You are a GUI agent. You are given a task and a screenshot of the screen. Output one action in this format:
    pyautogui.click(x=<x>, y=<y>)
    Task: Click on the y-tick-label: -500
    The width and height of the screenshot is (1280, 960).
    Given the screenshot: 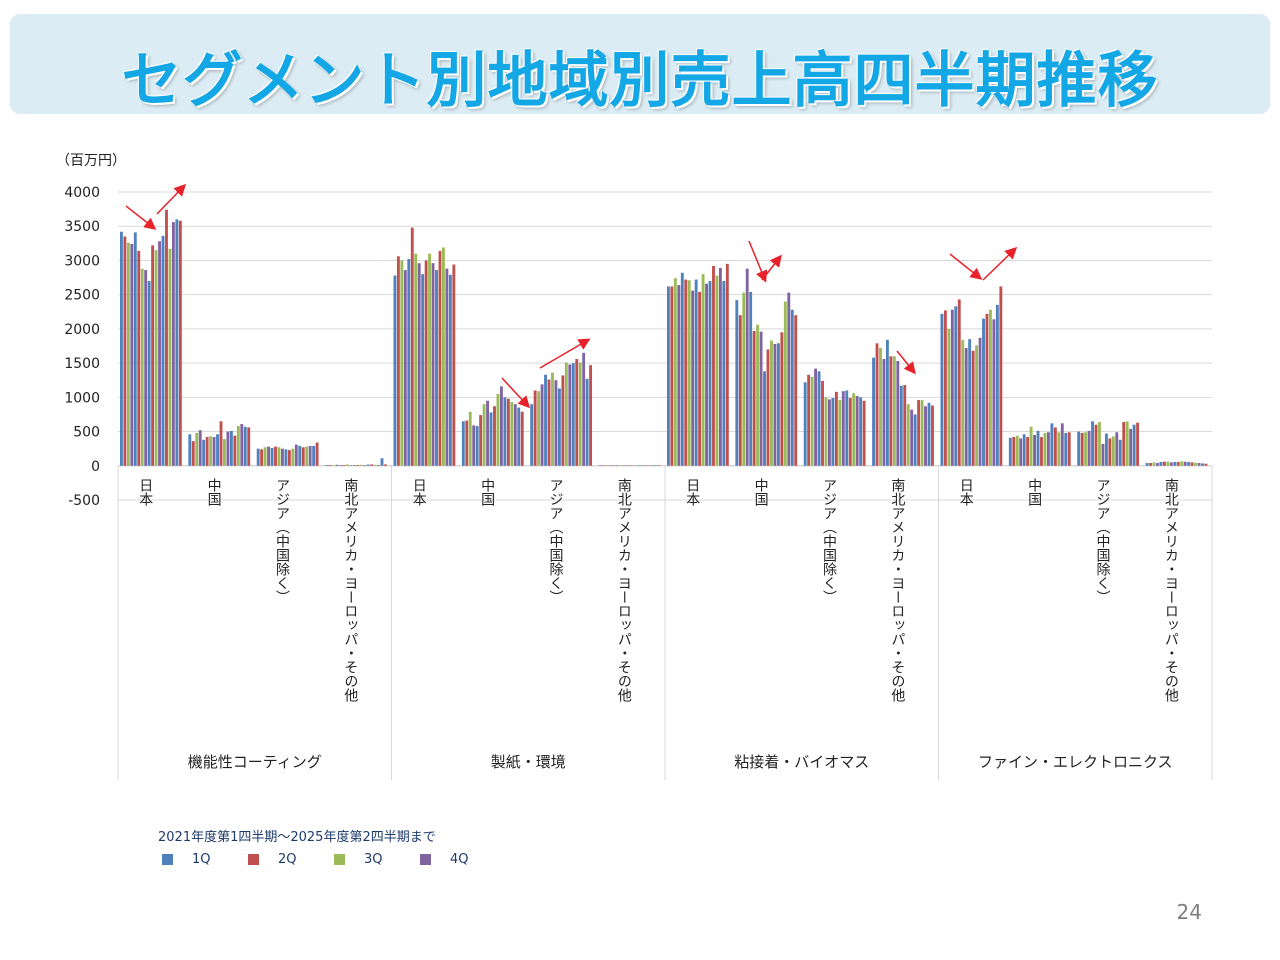 What is the action you would take?
    pyautogui.click(x=84, y=501)
    